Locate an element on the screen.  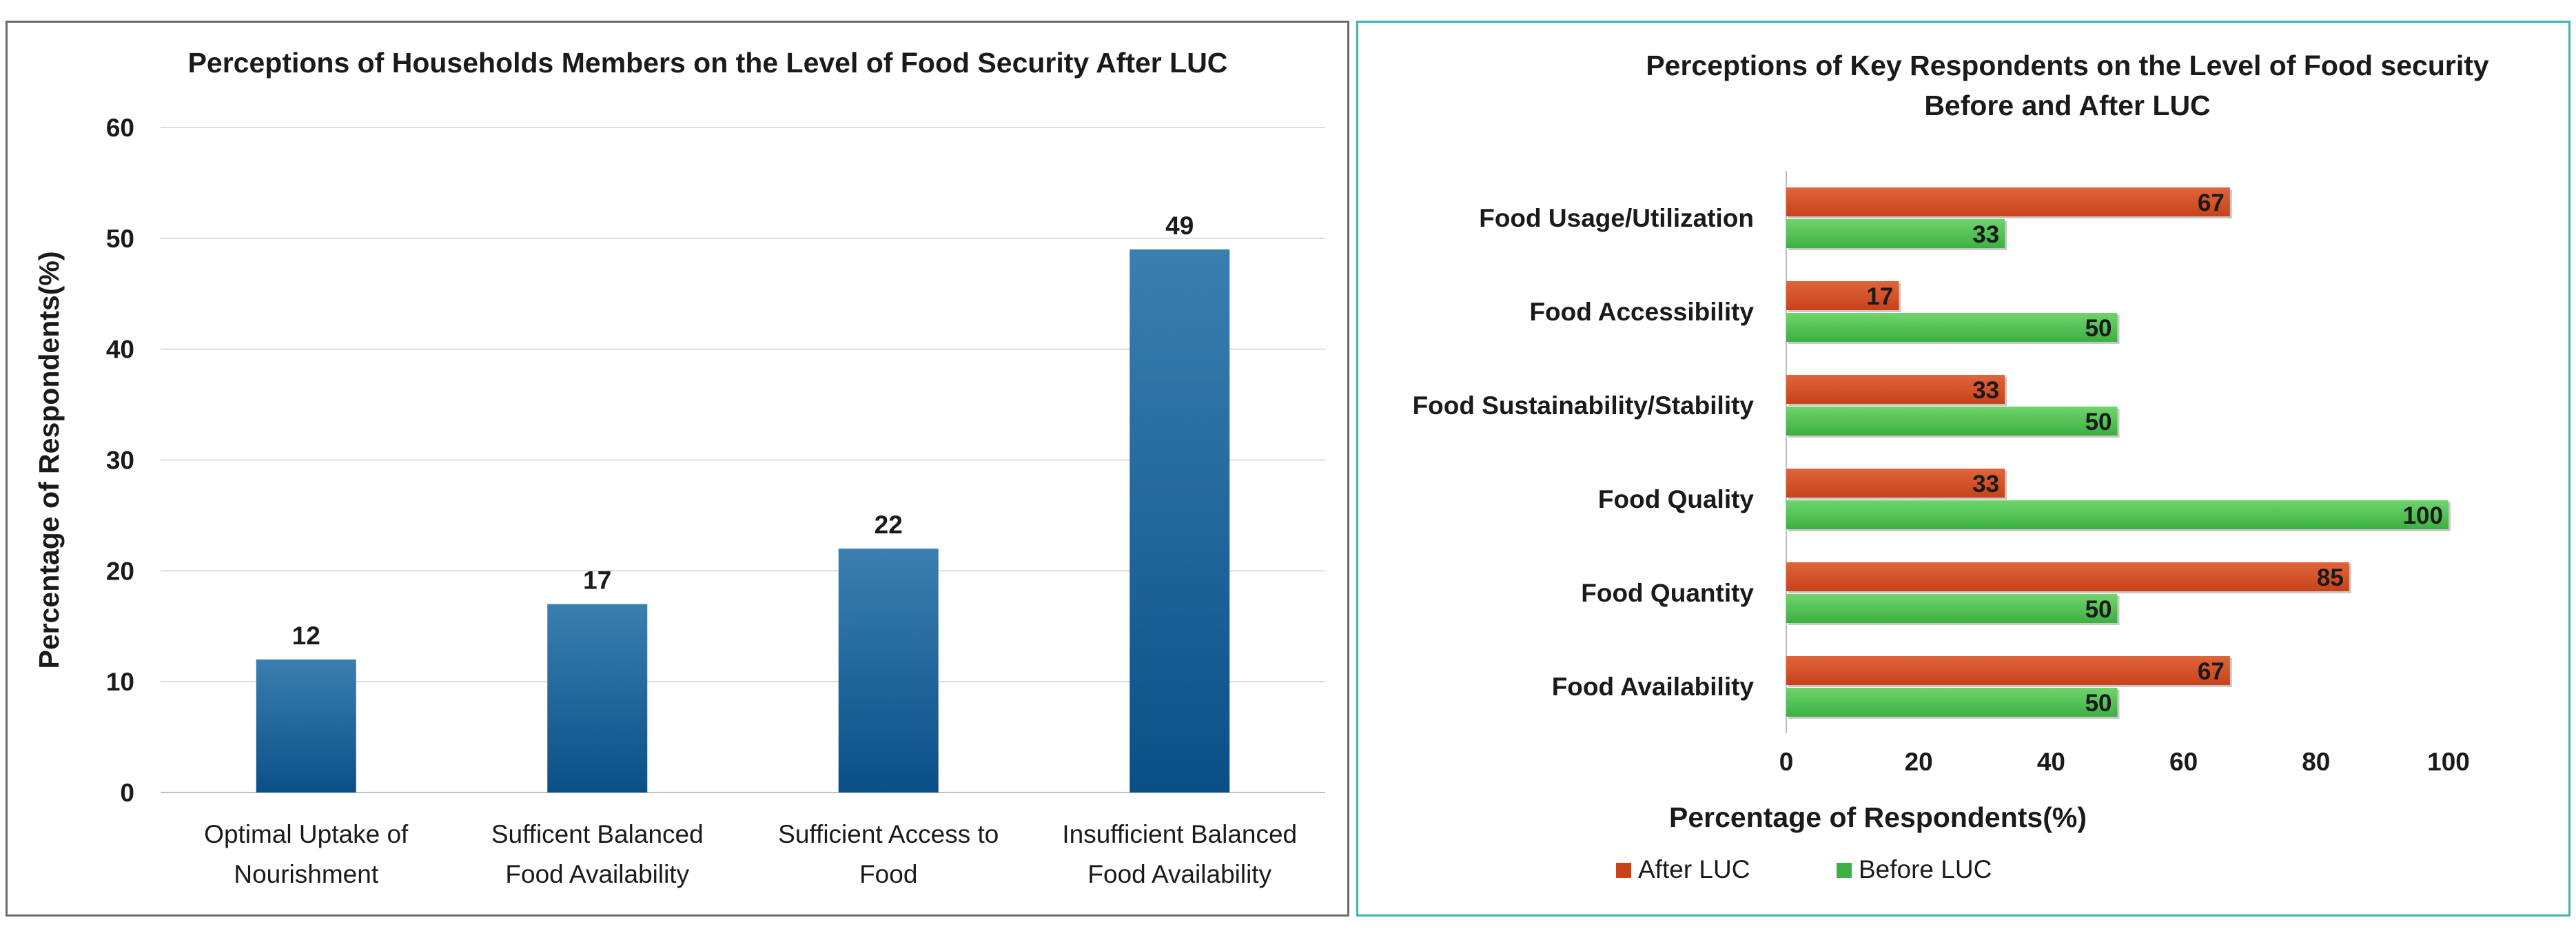
legend-label: Before LUC is located at coordinates (1925, 869).